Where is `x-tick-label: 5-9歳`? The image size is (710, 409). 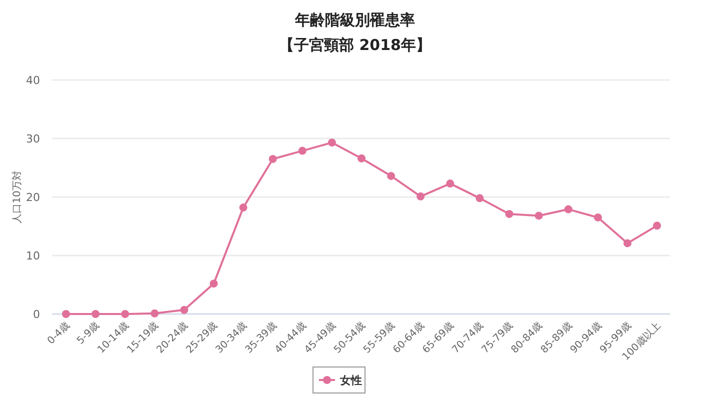 x-tick-label: 5-9歳 is located at coordinates (88, 333).